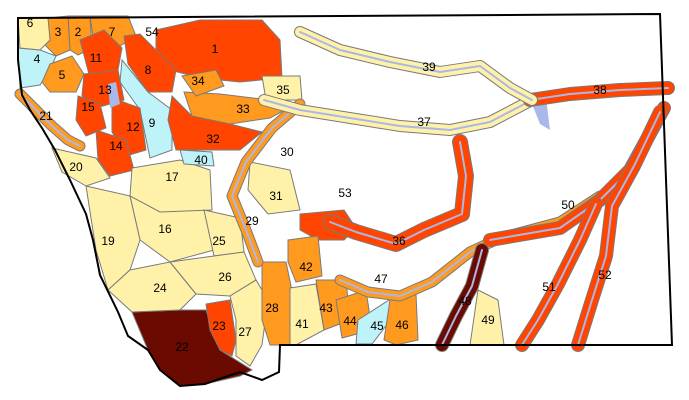 This screenshot has height=400, width=689. I want to click on region-label-19: 19, so click(108, 241).